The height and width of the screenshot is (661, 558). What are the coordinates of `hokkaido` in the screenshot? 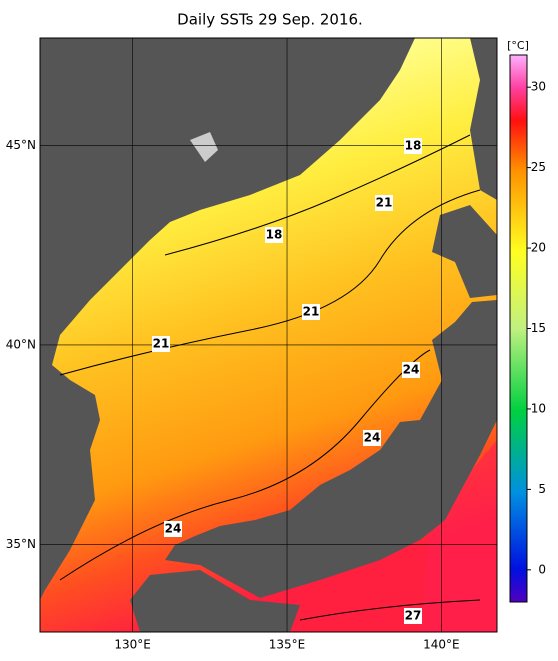 It's located at (464, 251).